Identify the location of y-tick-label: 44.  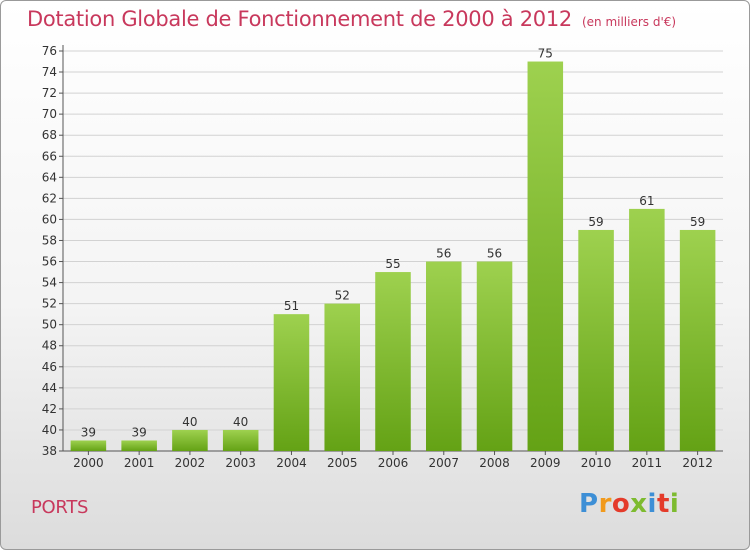
(49, 388).